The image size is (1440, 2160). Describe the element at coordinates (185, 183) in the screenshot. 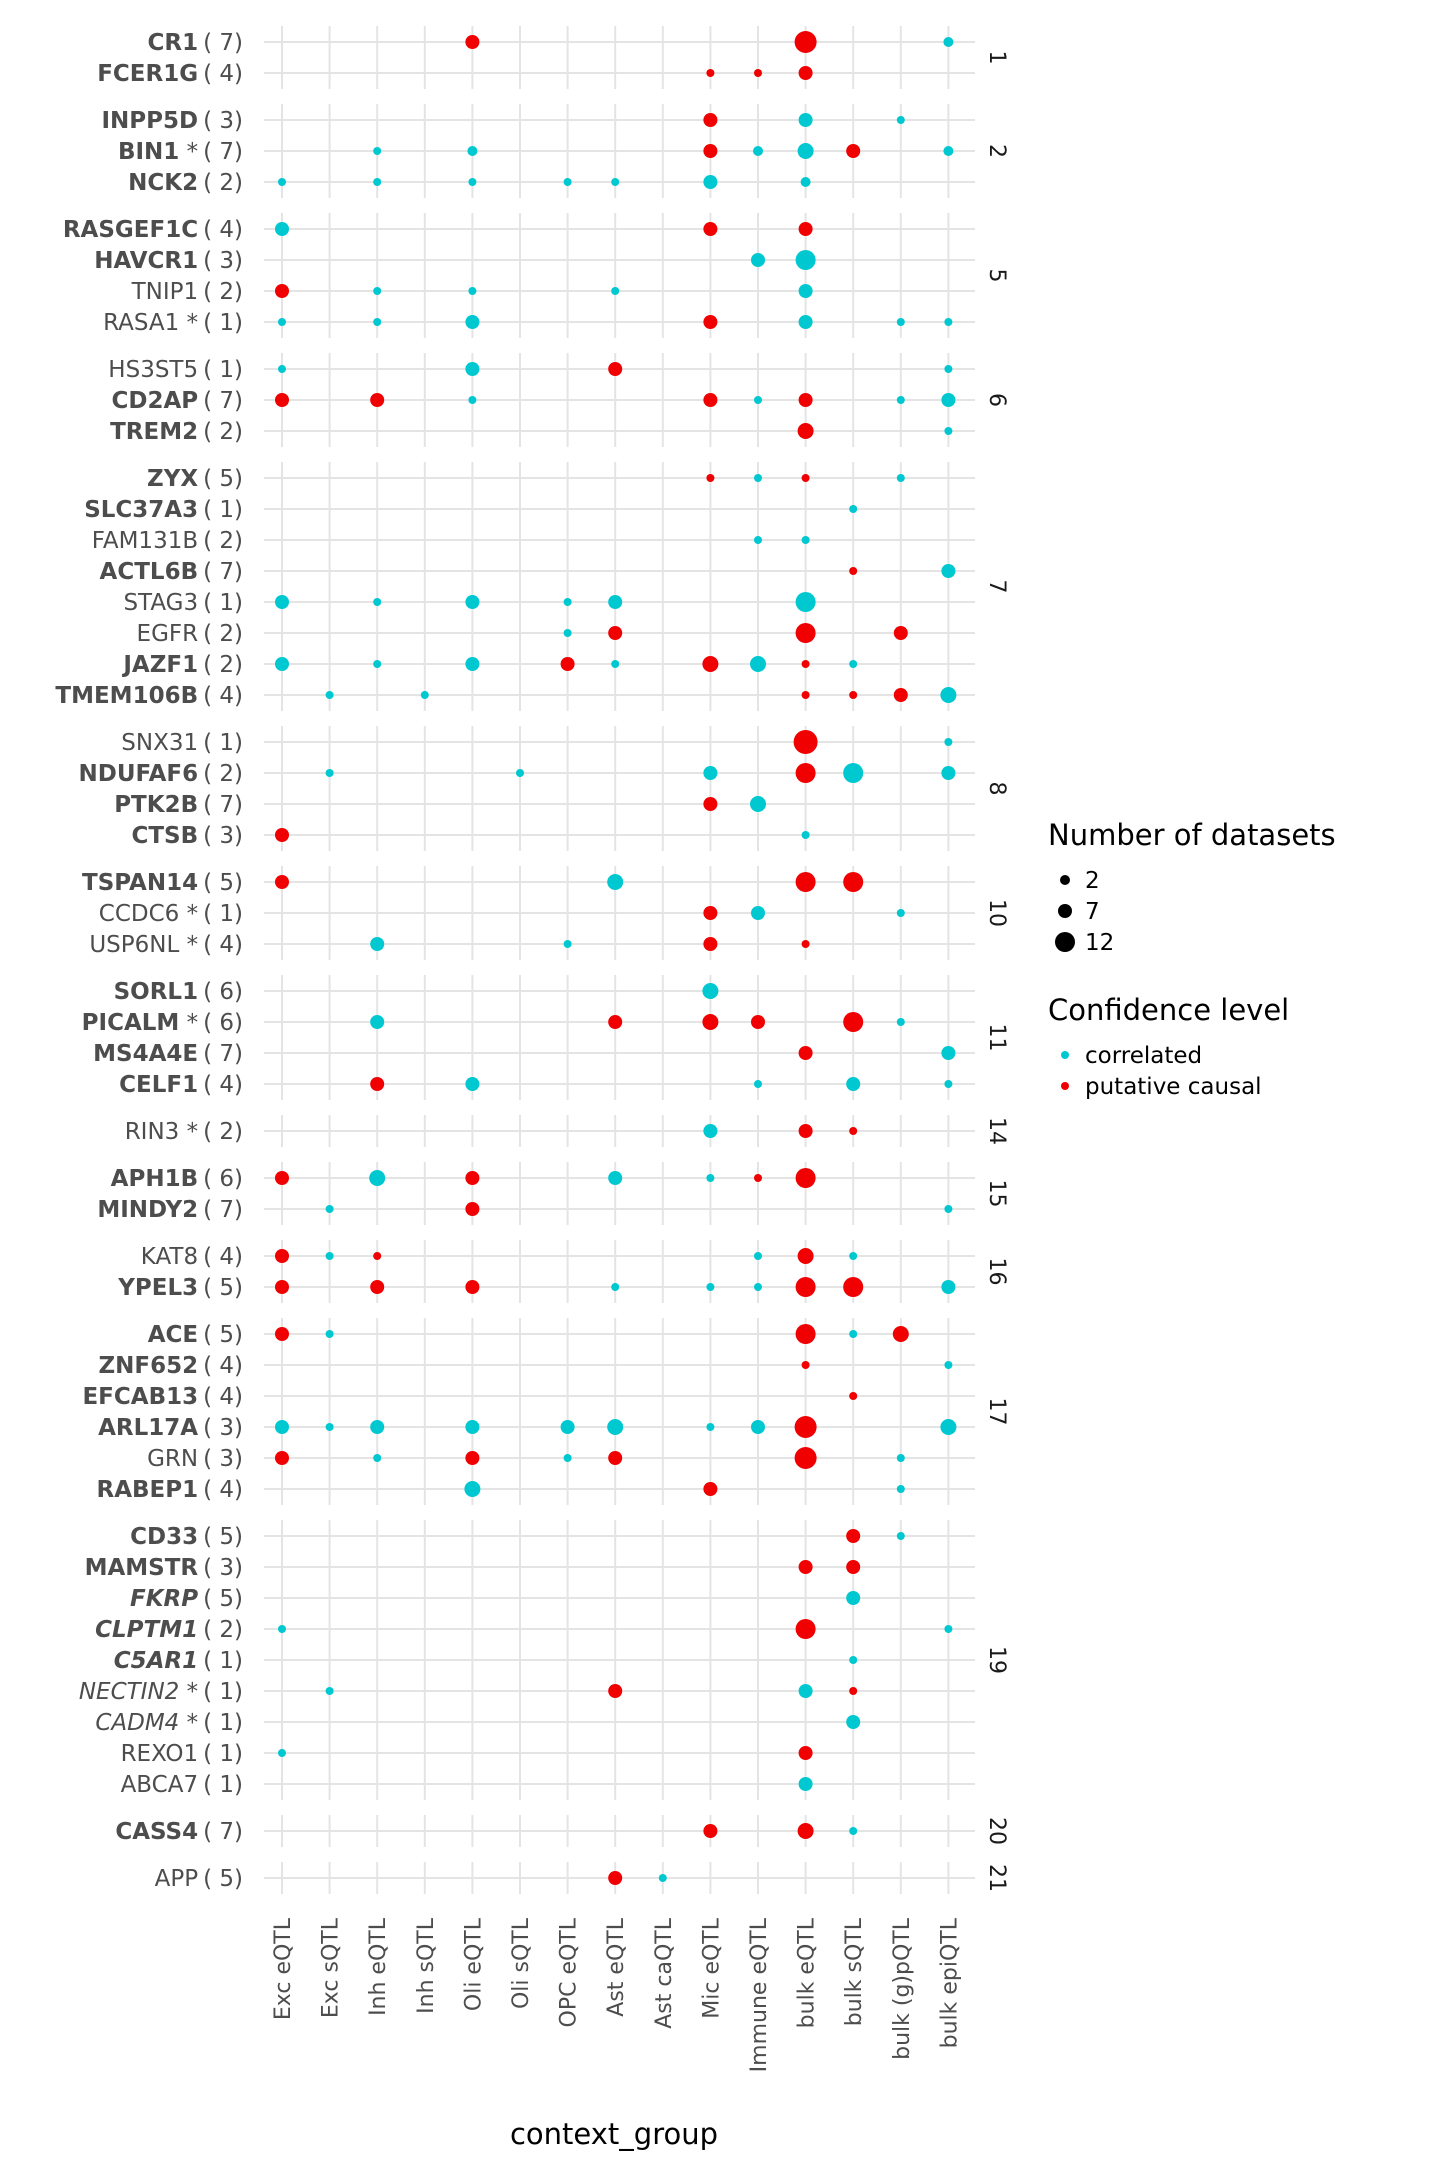

I see `row-label: NCK2( 2)` at that location.